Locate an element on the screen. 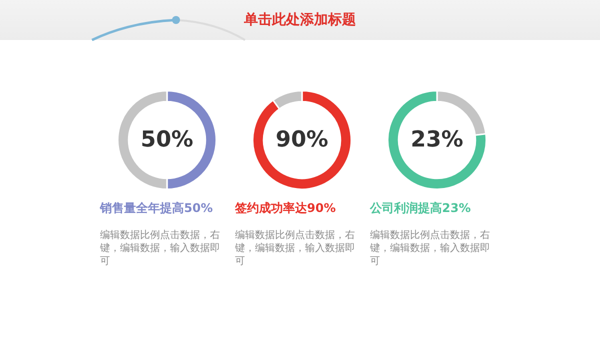  text: 签约成功率达90% is located at coordinates (286, 208).